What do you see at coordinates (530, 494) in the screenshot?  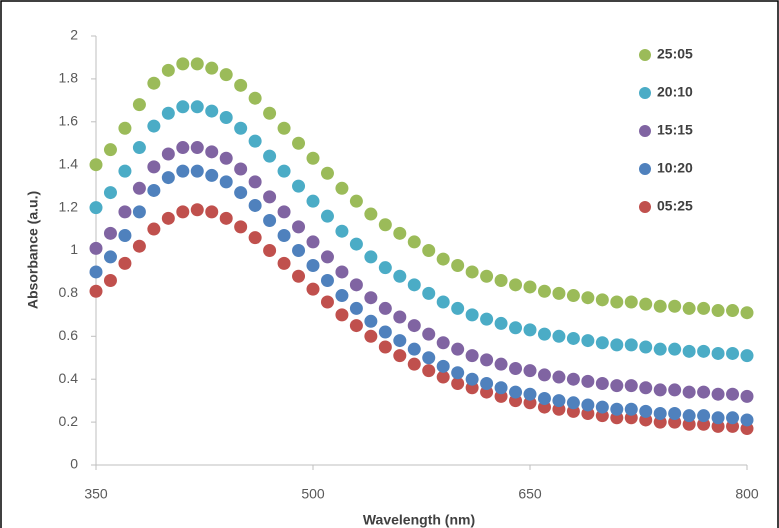 I see `x-tick-label: 650` at bounding box center [530, 494].